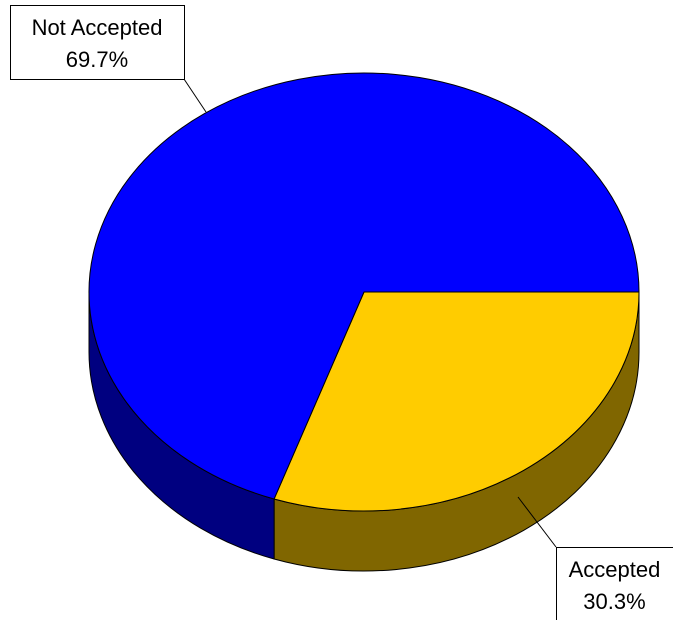 Image resolution: width=673 pixels, height=625 pixels. I want to click on slice-percent-accepted: 30.3%, so click(614, 601).